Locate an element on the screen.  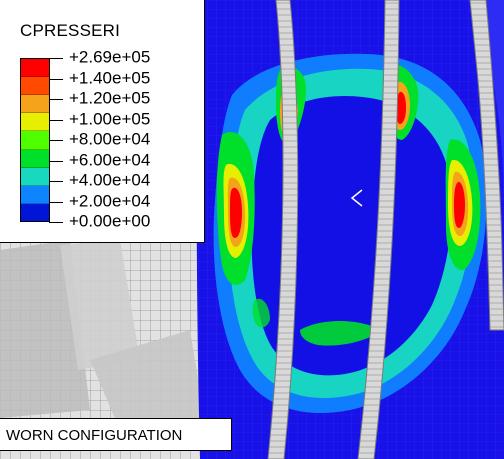
legend-label: +0.00e+00 is located at coordinates (110, 221).